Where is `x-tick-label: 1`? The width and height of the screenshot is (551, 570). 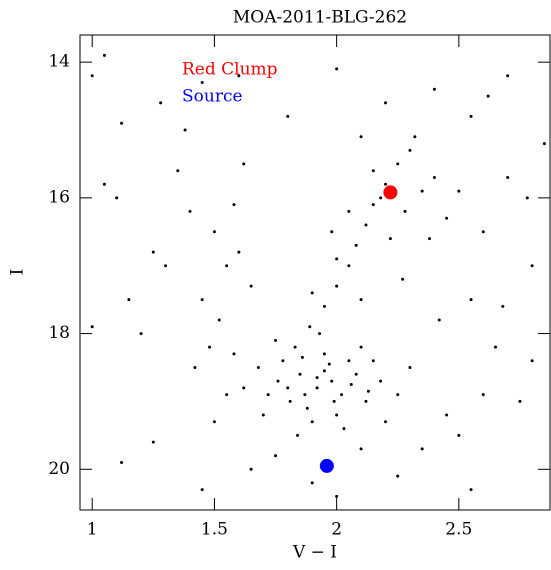 x-tick-label: 1 is located at coordinates (92, 530).